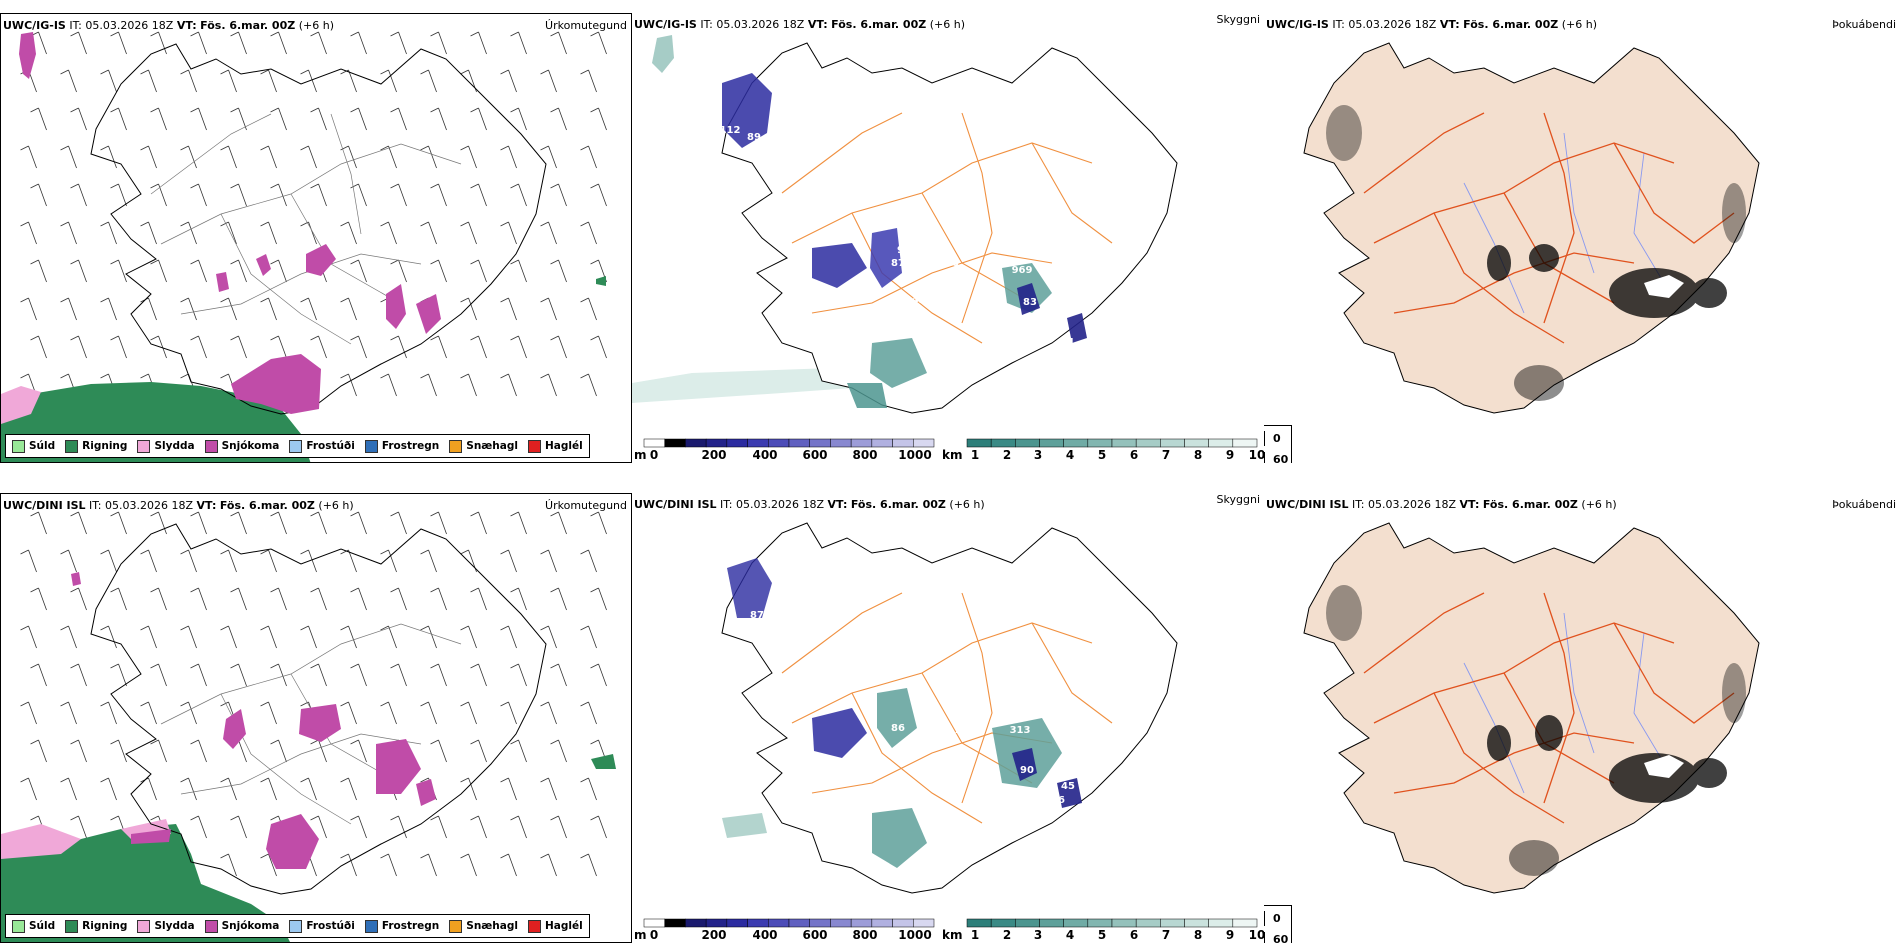 The height and width of the screenshot is (950, 1900). I want to click on fog-legend-row: 60, so click(1276, 457).